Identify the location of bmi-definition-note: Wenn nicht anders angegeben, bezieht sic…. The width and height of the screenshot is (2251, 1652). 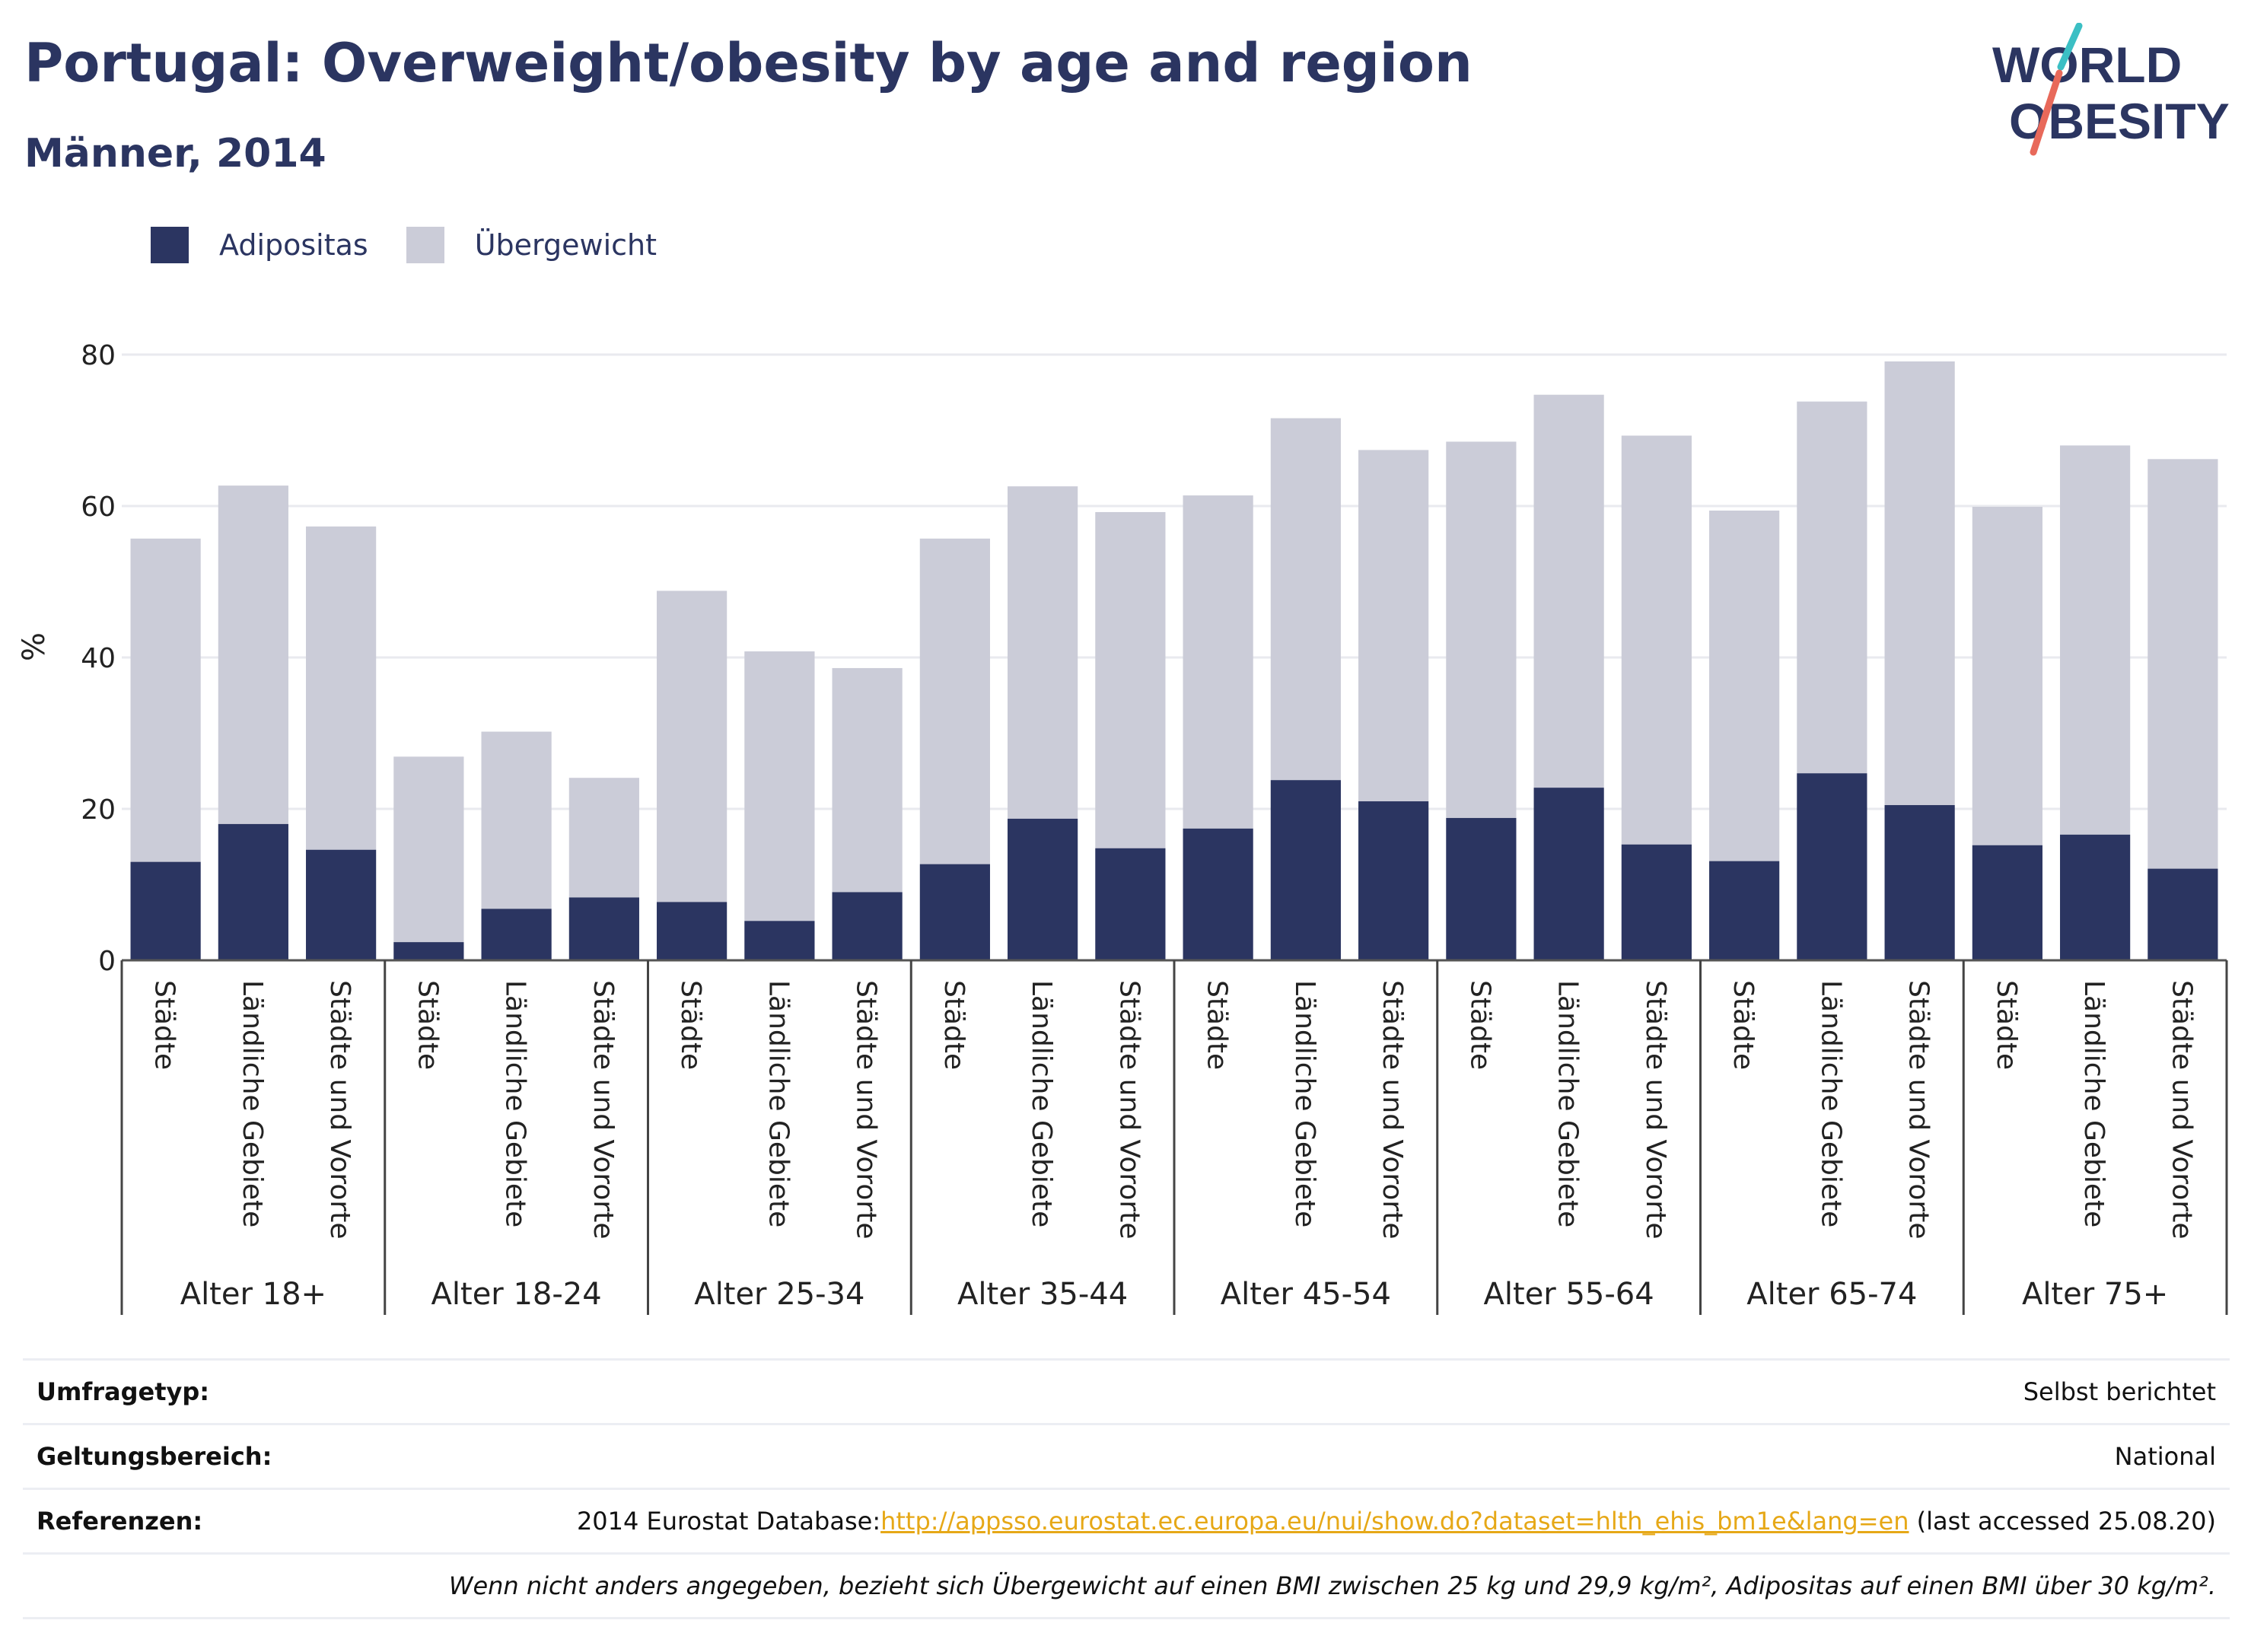
(1332, 1585).